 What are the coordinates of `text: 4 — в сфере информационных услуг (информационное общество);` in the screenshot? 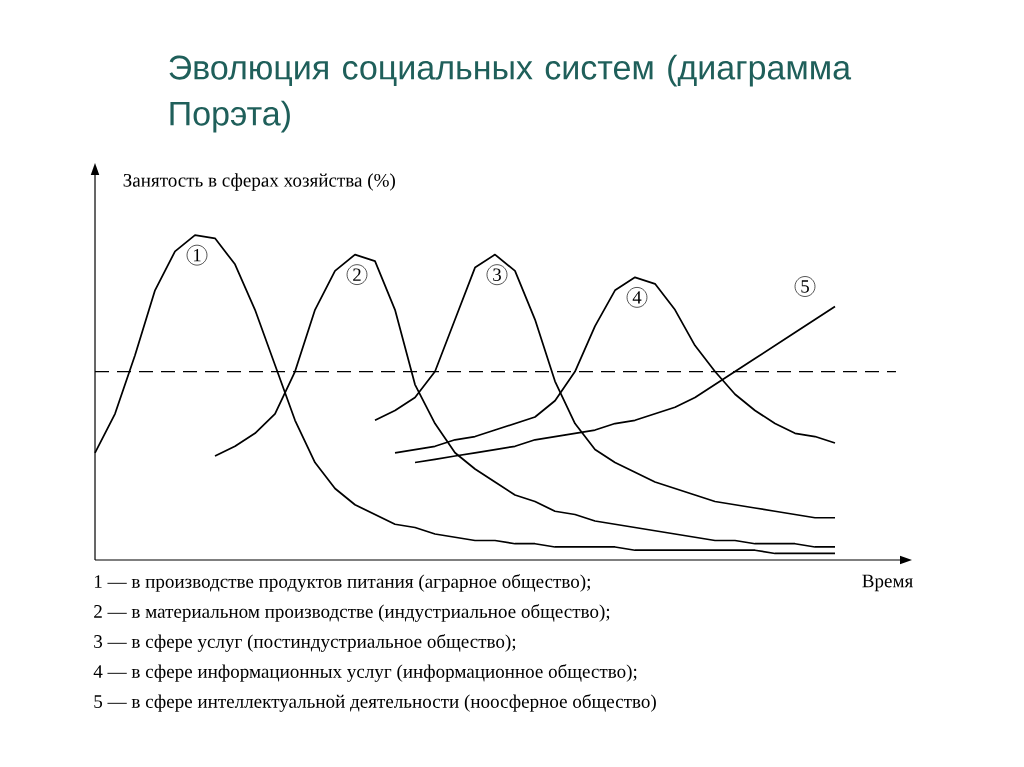 It's located at (365, 673).